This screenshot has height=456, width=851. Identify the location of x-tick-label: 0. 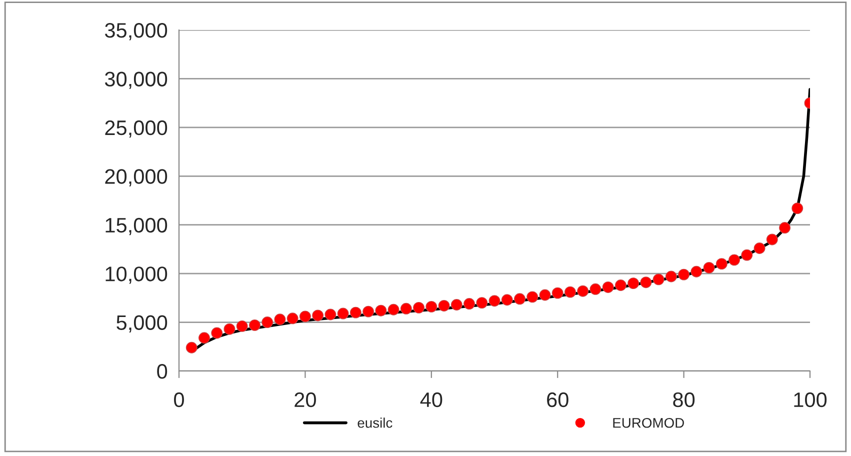
(179, 400).